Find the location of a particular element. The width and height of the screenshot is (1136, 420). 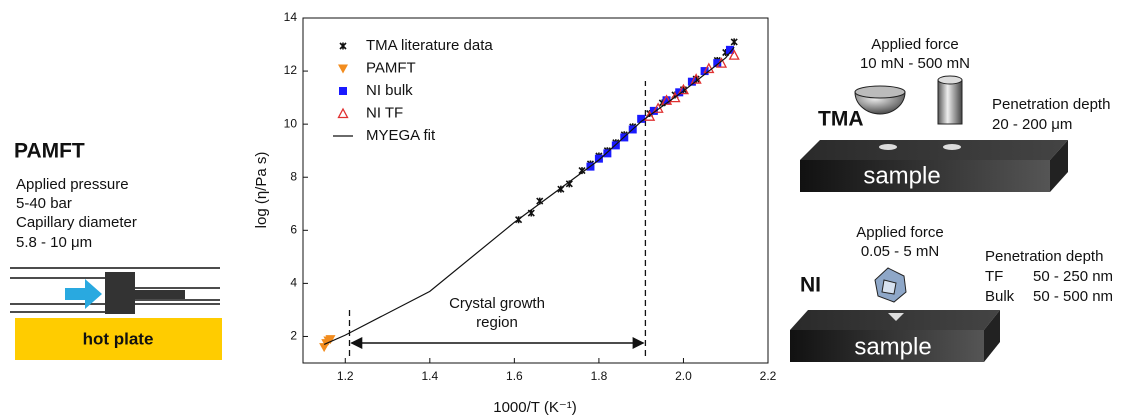

x-tick-label: 2.2 is located at coordinates (768, 376).